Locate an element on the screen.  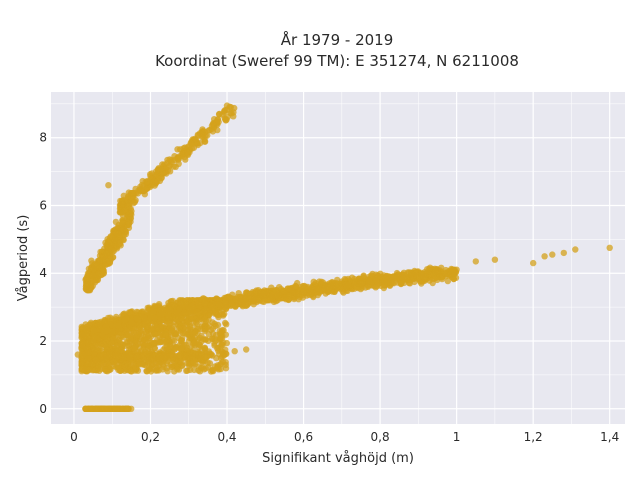
y-tick-label: 8 is located at coordinates (43, 138).